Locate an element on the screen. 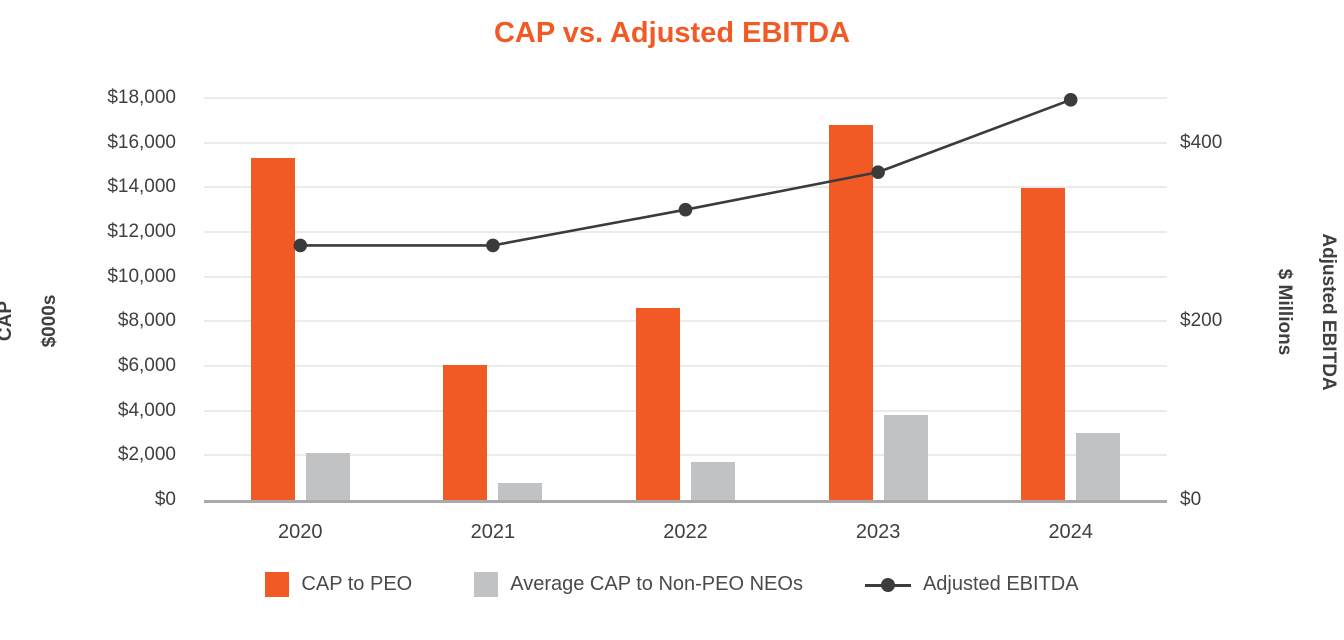  bar-cap-to-peo-2021 is located at coordinates (465, 432).